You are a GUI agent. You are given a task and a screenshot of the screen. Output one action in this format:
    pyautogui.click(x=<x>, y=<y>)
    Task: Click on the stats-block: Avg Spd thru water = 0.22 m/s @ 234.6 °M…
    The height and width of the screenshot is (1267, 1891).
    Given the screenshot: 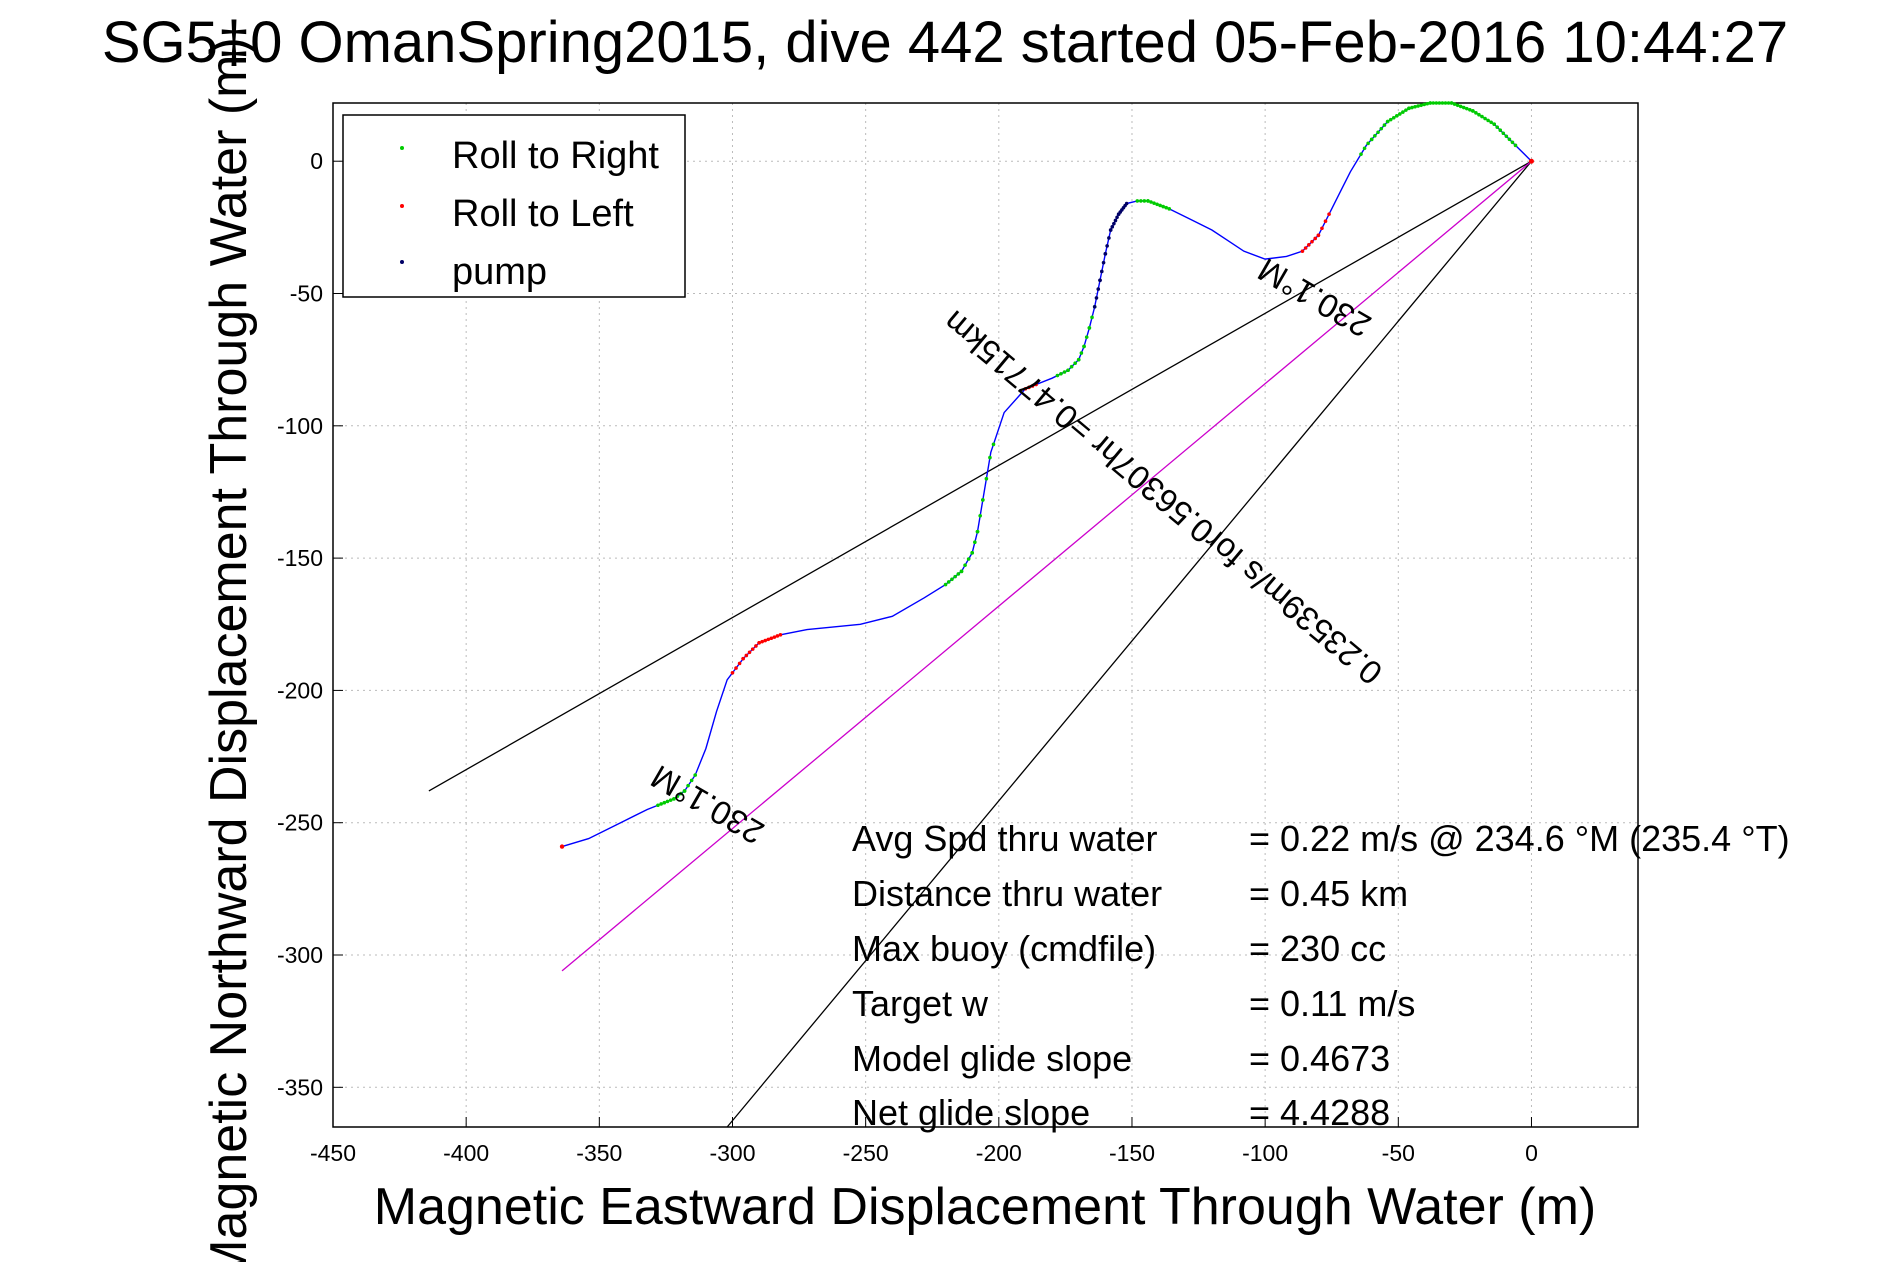 What is the action you would take?
    pyautogui.click(x=1321, y=975)
    